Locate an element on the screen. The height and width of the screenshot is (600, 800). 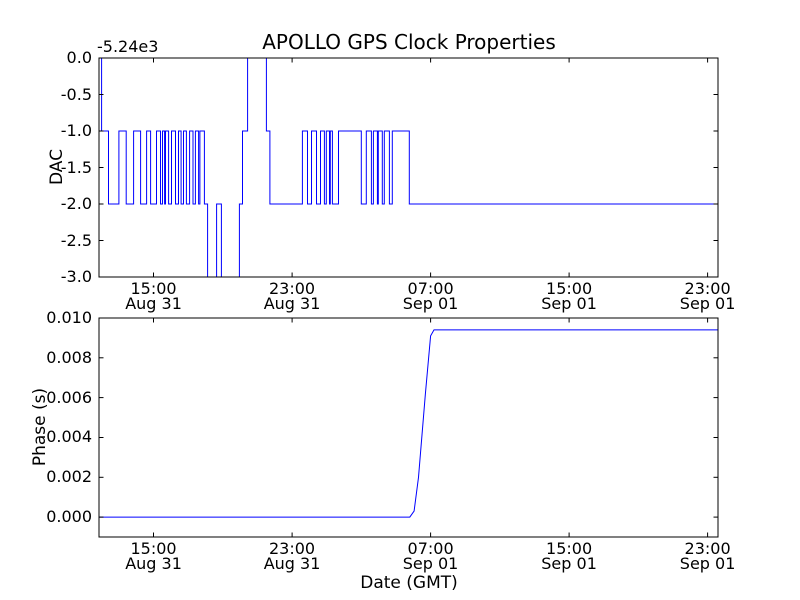
y-tick-label: -3.0 is located at coordinates (76, 276).